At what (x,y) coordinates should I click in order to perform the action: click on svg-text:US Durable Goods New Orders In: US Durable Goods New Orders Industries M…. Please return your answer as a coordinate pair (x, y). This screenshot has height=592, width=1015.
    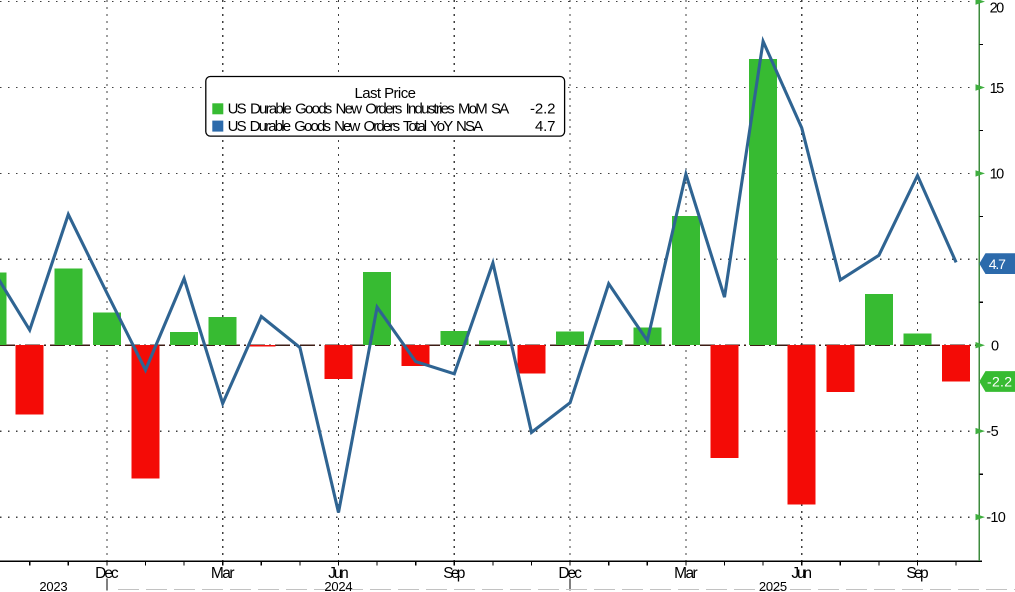
    Looking at the image, I should click on (369, 109).